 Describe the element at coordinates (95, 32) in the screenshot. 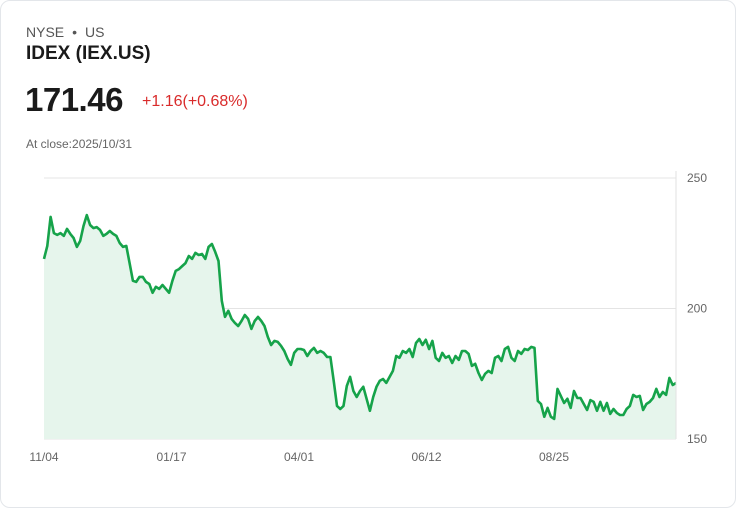

I see `region: US` at that location.